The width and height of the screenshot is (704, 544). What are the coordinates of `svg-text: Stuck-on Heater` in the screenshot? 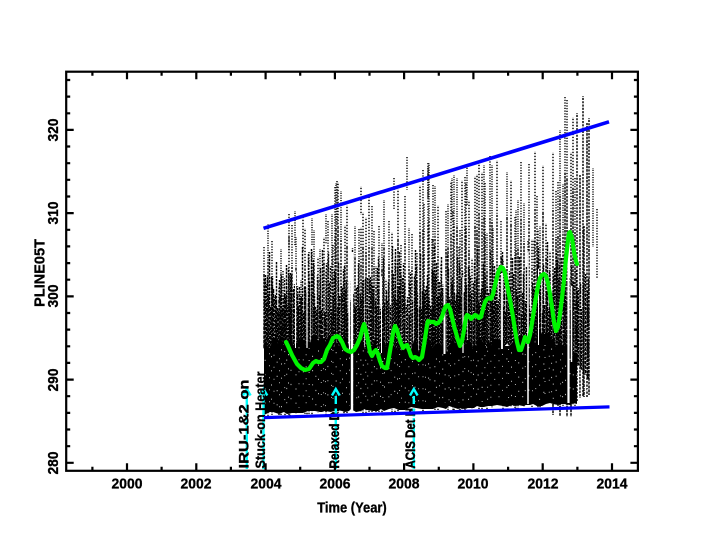 It's located at (260, 420).